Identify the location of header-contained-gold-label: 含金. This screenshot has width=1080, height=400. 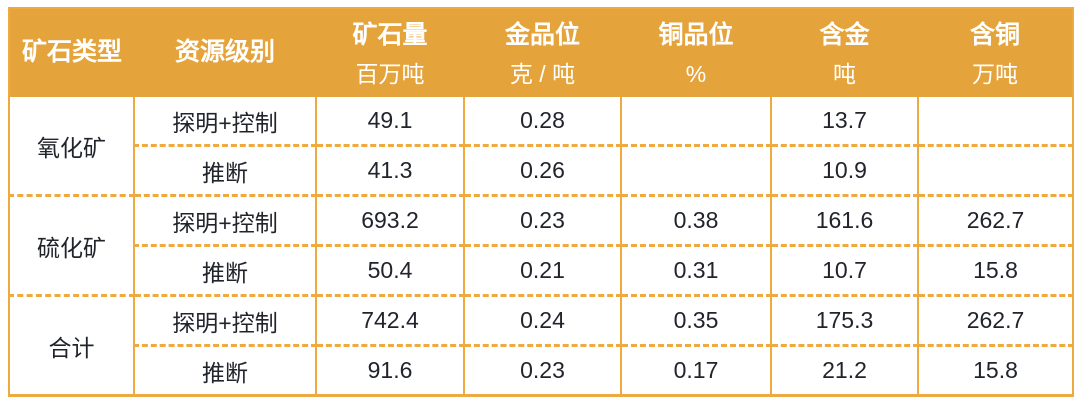
(844, 34).